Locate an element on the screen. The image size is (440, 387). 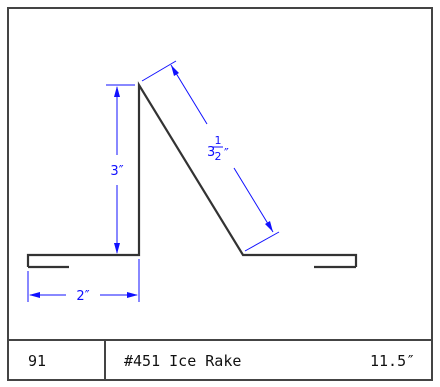
part-length: 11.5″ is located at coordinates (392, 361).